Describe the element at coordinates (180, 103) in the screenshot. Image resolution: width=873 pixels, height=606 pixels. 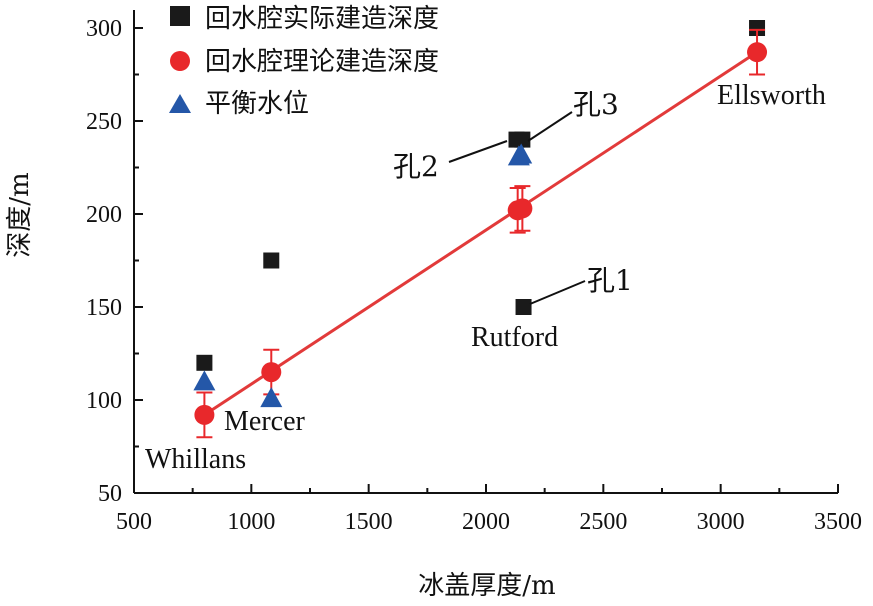
I see `legend-triangle-marker` at that location.